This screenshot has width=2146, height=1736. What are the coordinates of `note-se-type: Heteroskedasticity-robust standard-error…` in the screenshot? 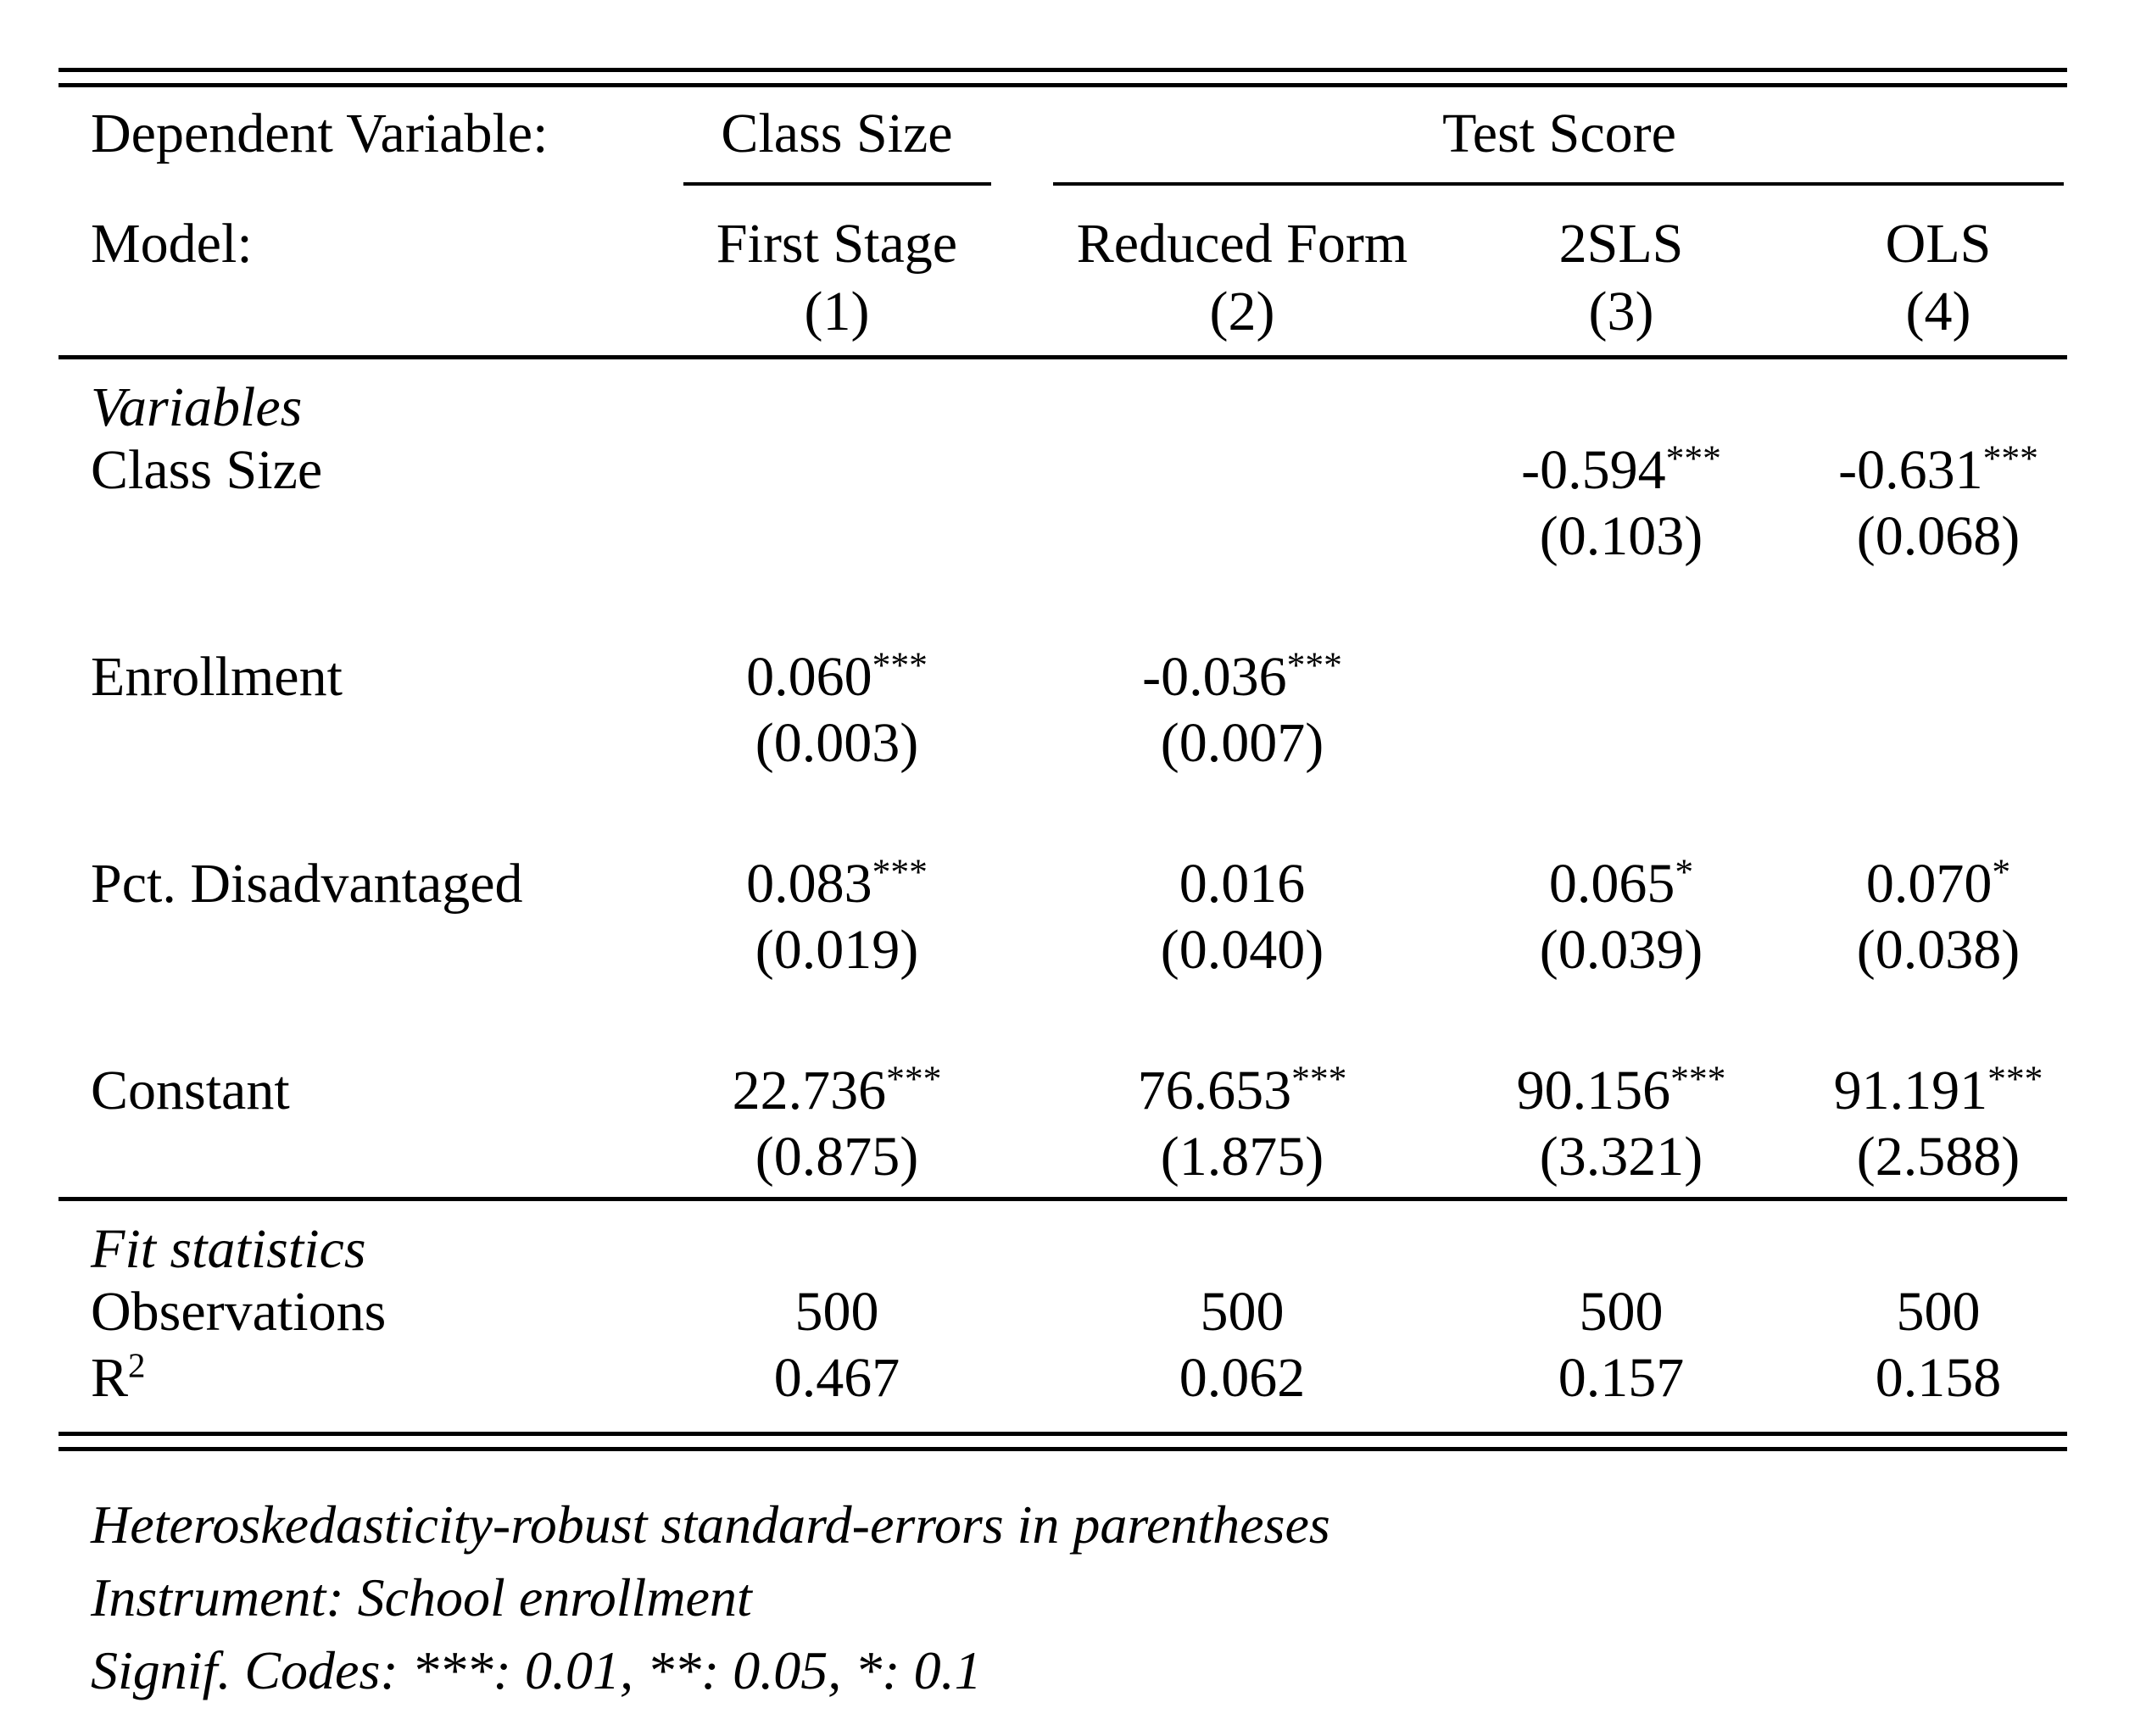 It's located at (711, 1524).